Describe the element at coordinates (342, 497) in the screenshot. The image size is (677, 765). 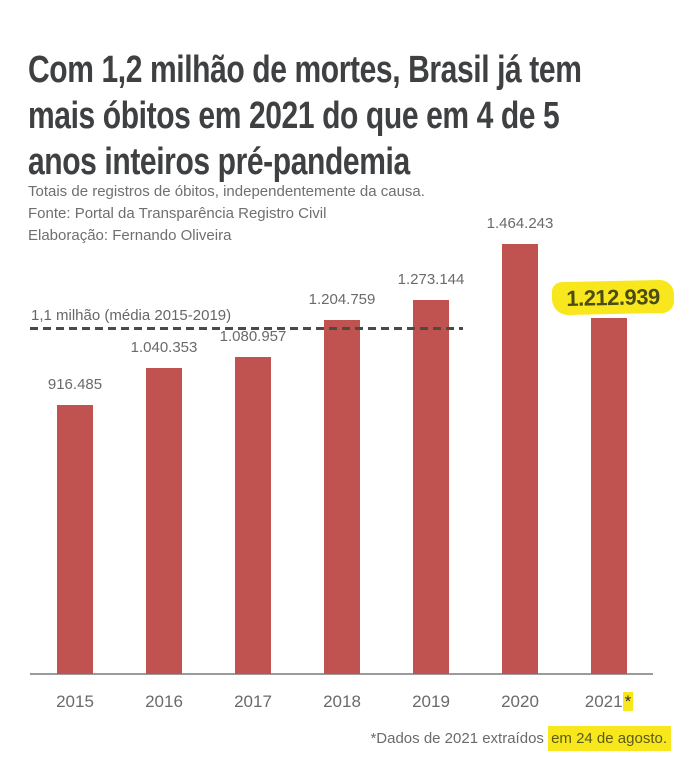
I see `bar-2018` at that location.